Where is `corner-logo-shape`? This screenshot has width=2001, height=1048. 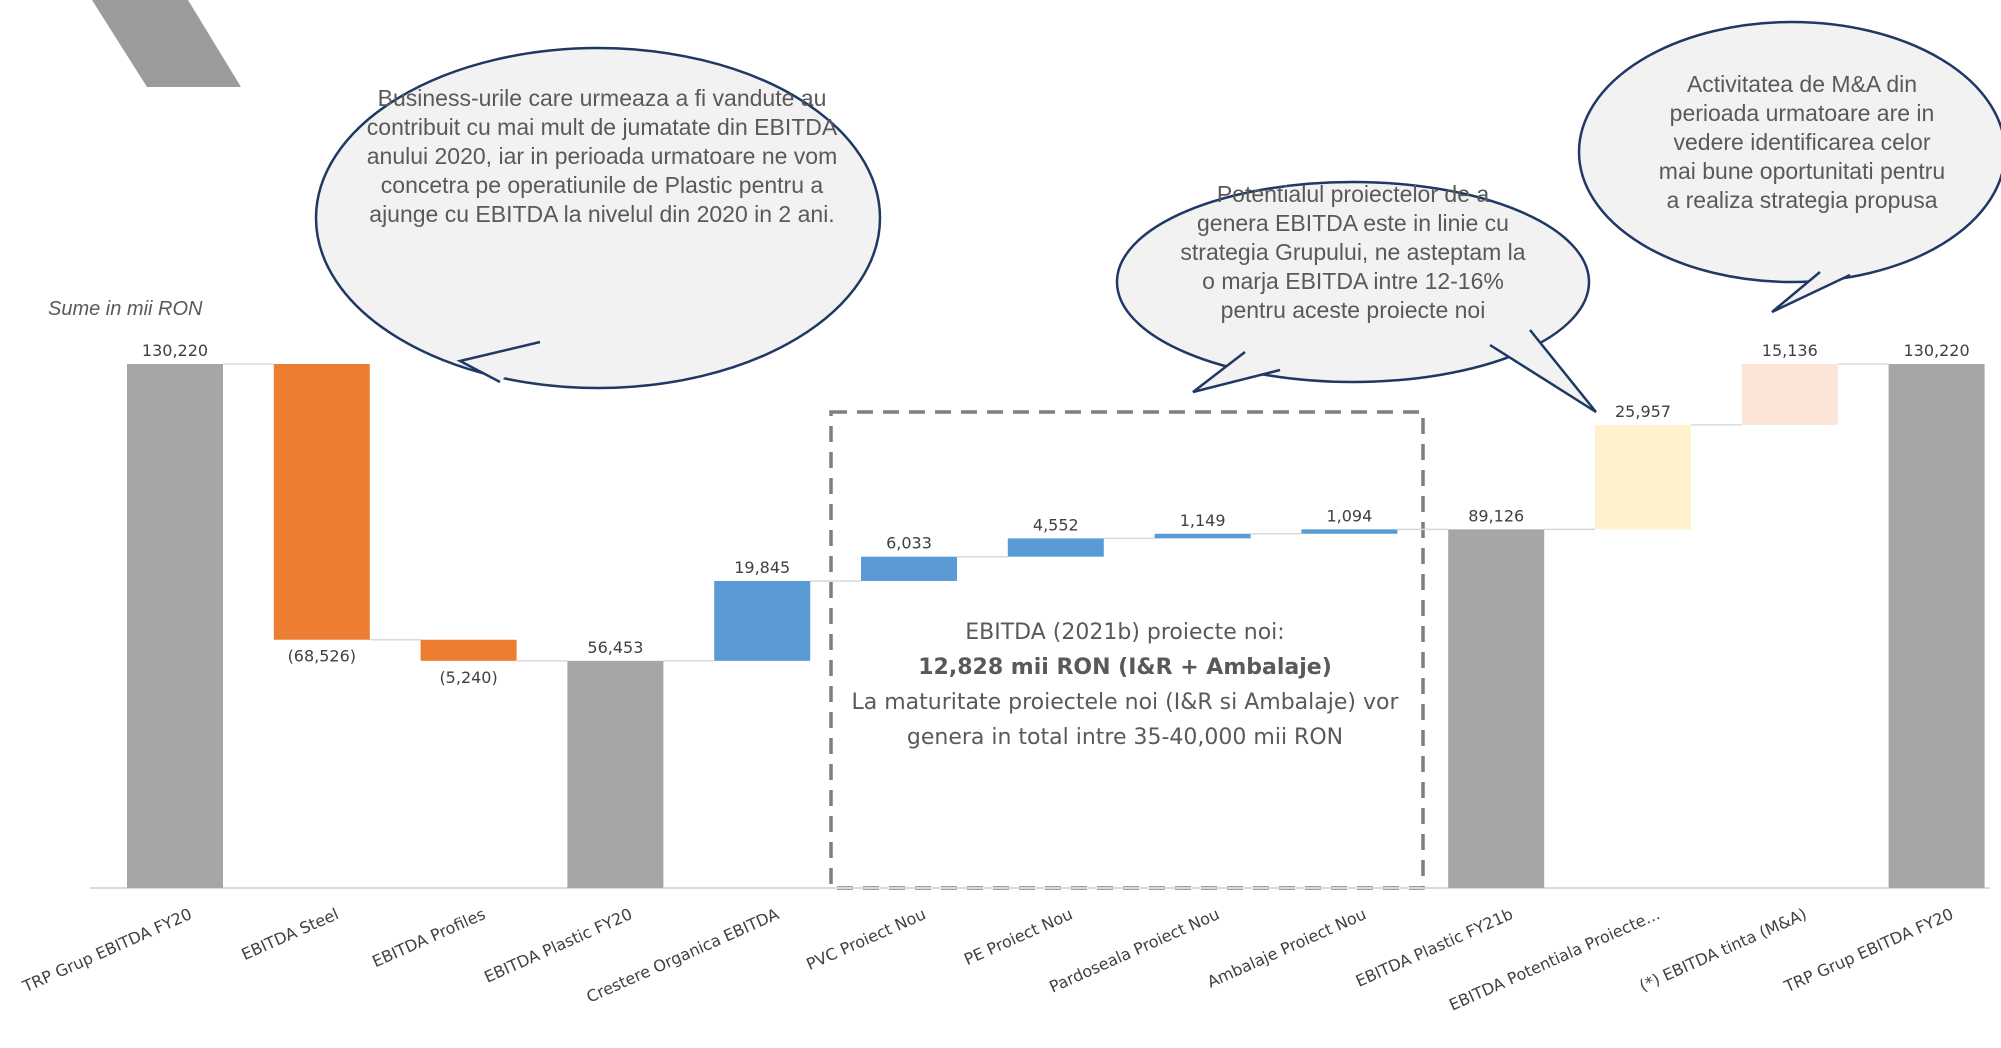 corner-logo-shape is located at coordinates (166, 43).